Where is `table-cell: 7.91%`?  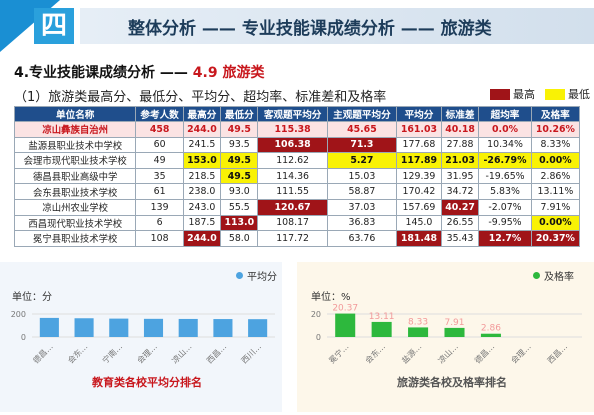
table-cell: 7.91% is located at coordinates (555, 207).